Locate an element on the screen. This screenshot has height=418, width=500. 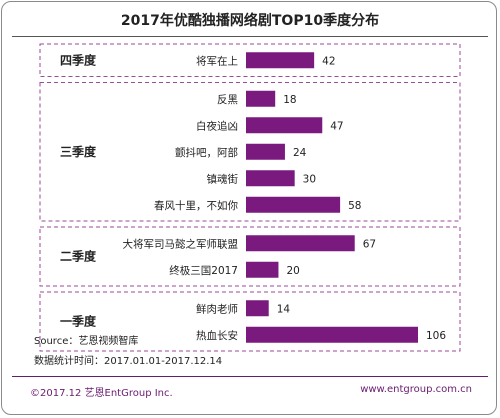
data-label: 24 is located at coordinates (300, 153).